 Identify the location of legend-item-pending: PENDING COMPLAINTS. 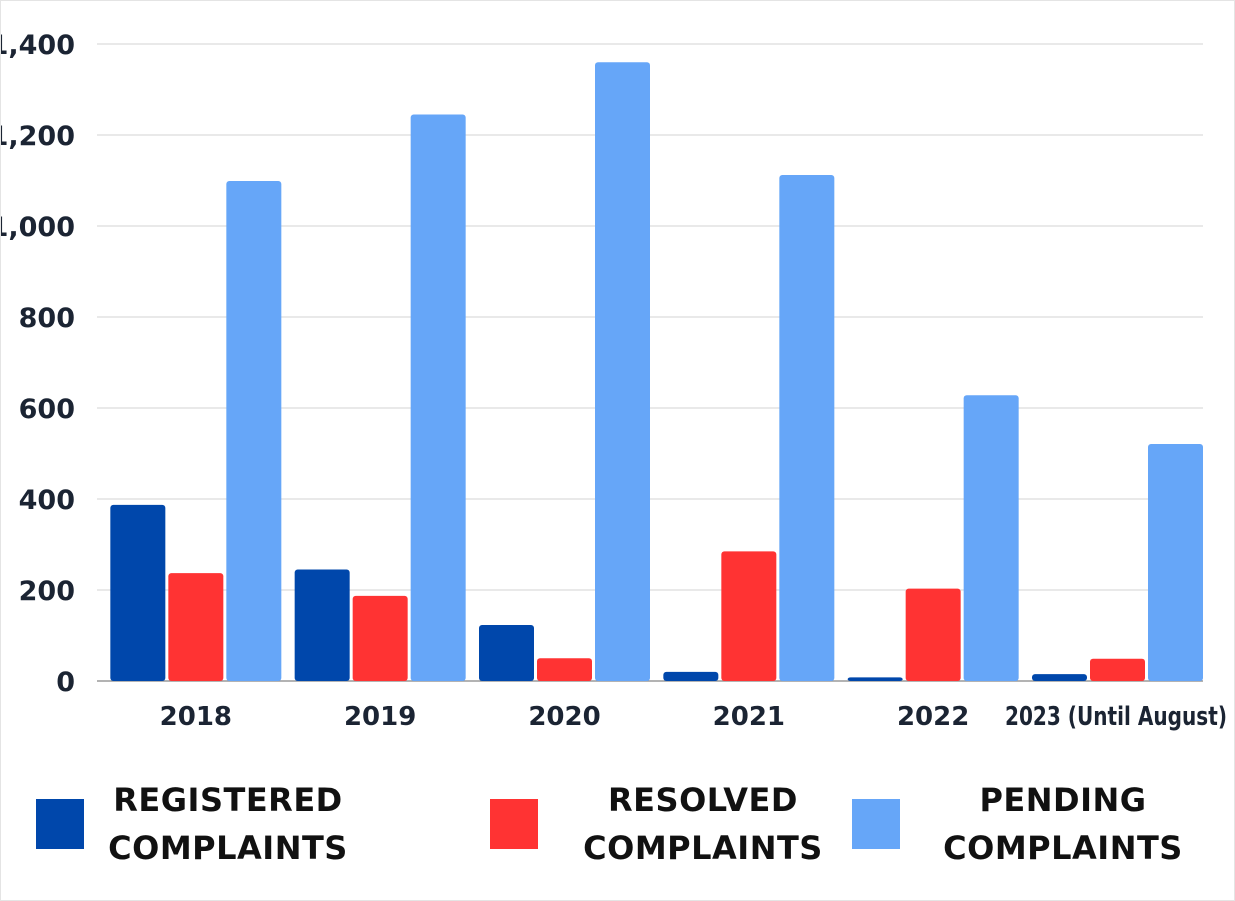
(1025, 824).